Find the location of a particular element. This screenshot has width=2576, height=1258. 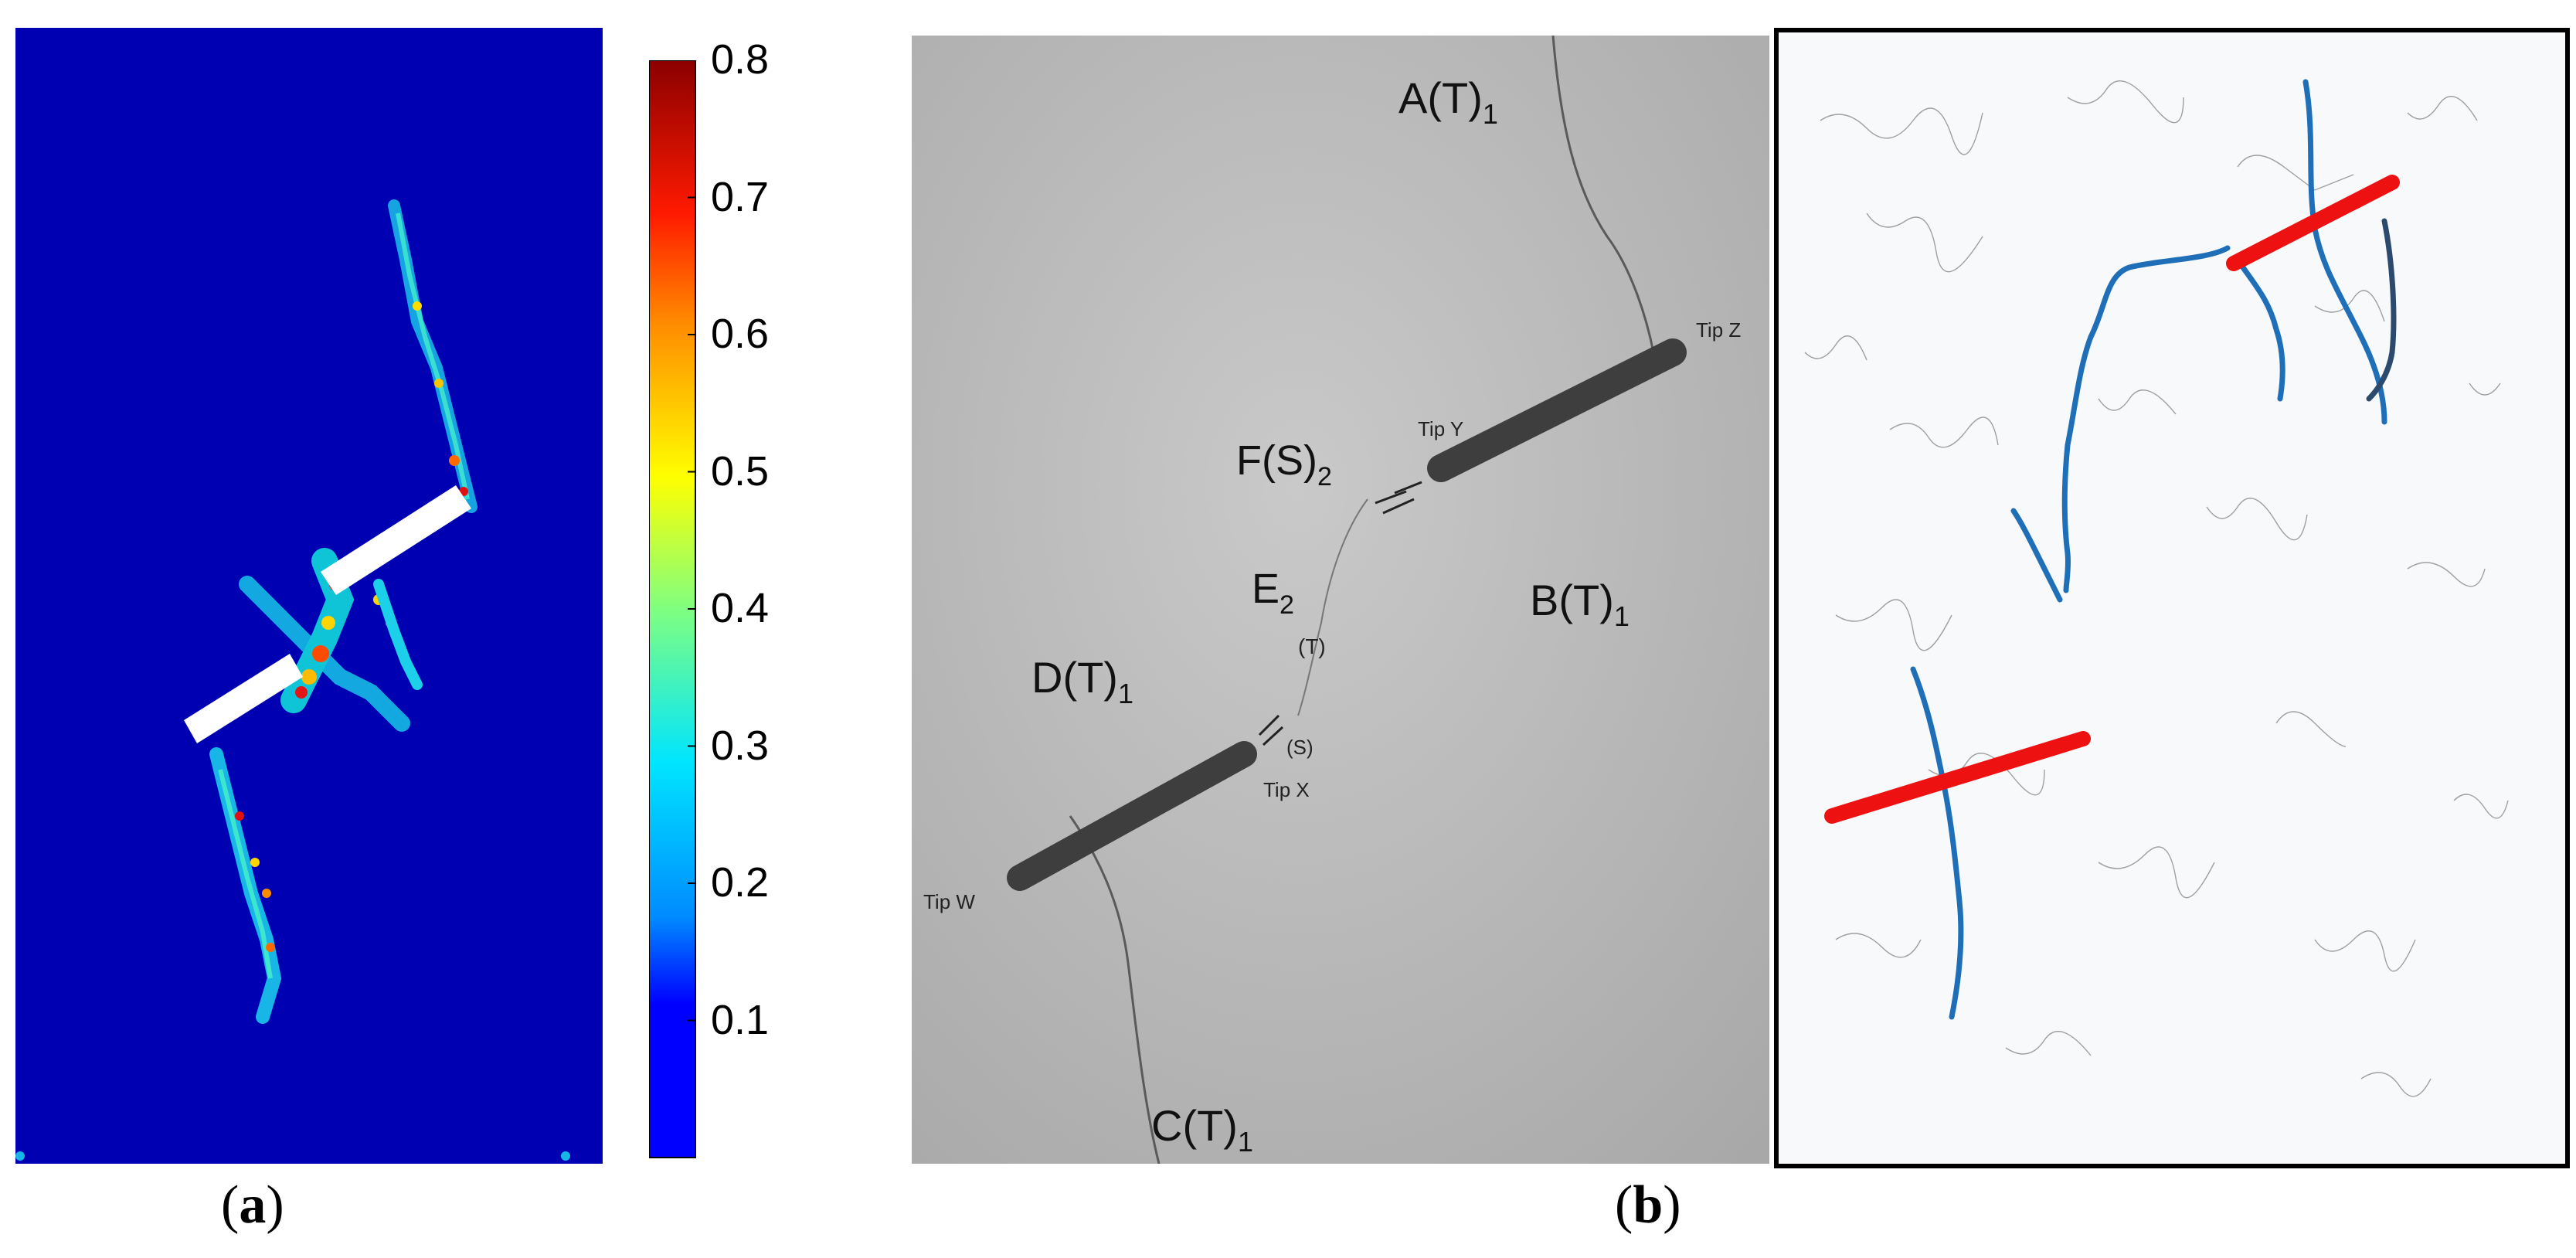

simulation-flaw-lower is located at coordinates (1957, 777).